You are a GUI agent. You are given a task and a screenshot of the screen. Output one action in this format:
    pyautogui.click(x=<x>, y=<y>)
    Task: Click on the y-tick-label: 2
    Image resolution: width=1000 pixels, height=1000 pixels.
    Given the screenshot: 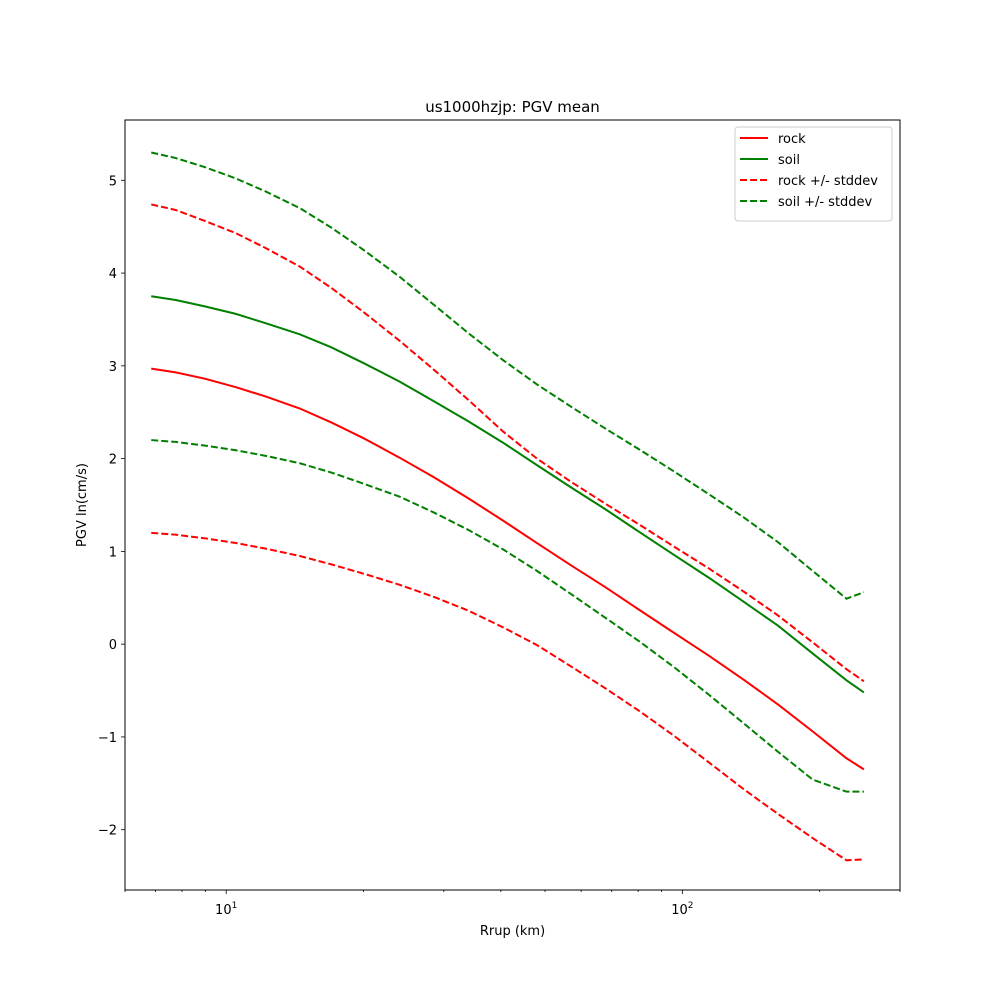 What is the action you would take?
    pyautogui.click(x=113, y=460)
    